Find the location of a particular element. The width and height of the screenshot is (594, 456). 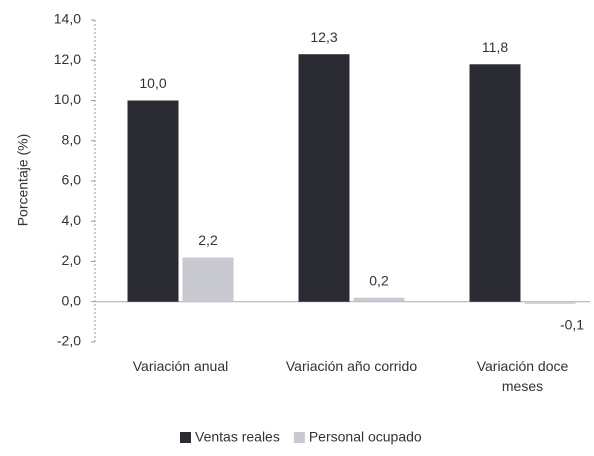

x-tick-label: Variación anual is located at coordinates (180, 366).